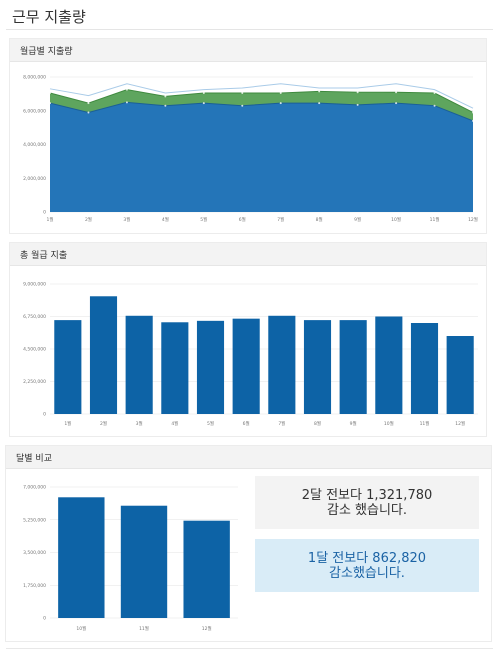 Image resolution: width=499 pixels, height=653 pixels. I want to click on y-tick-label: 8,000,000, so click(34, 78).